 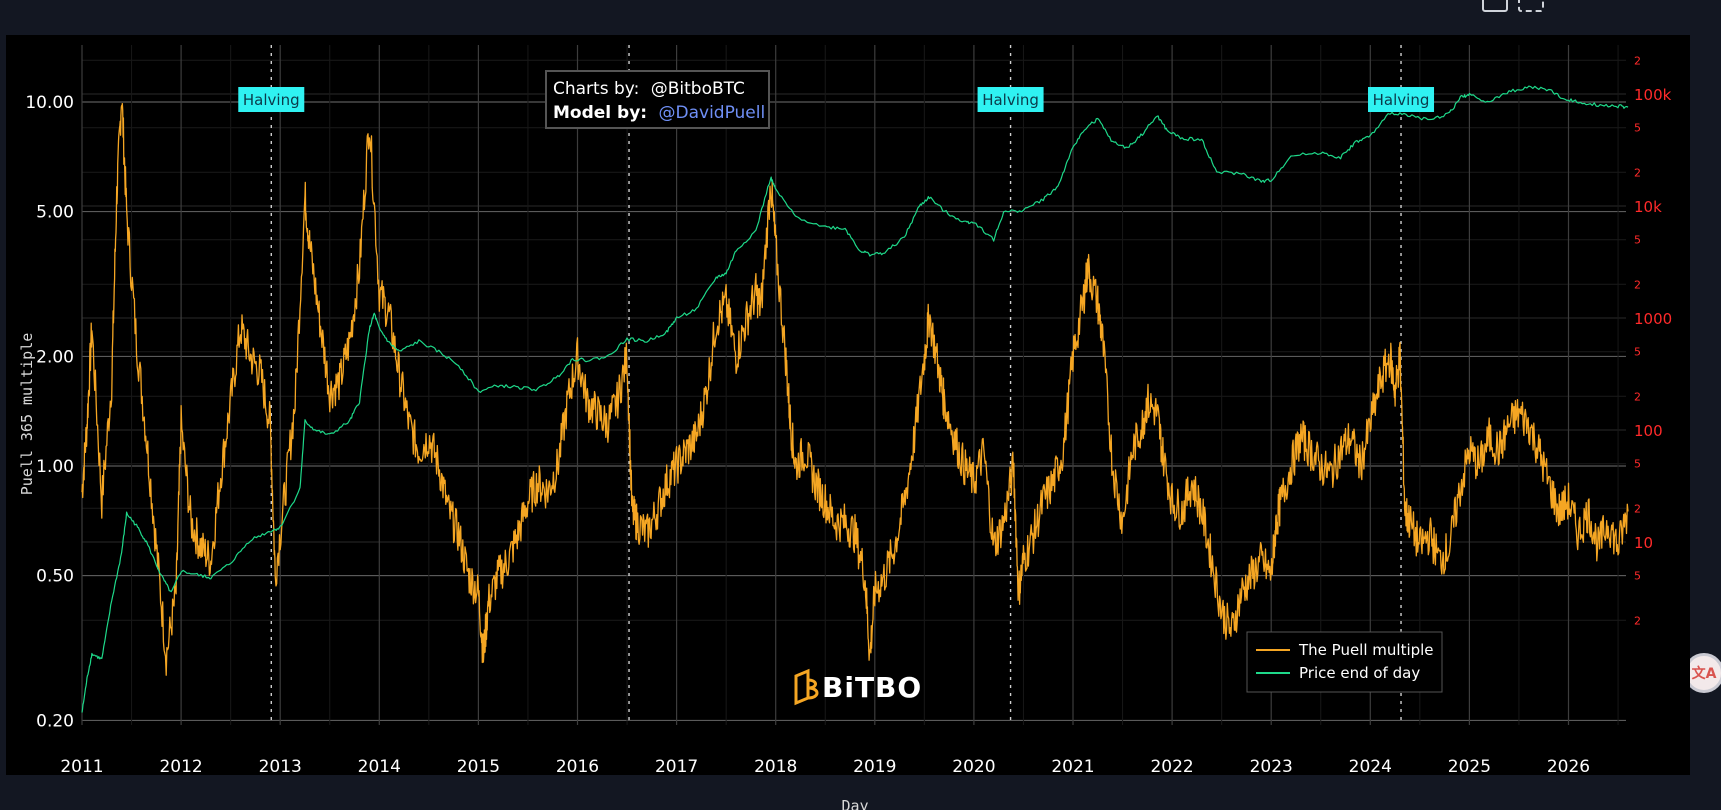 I want to click on translate-icon: 文A, so click(x=1702, y=673).